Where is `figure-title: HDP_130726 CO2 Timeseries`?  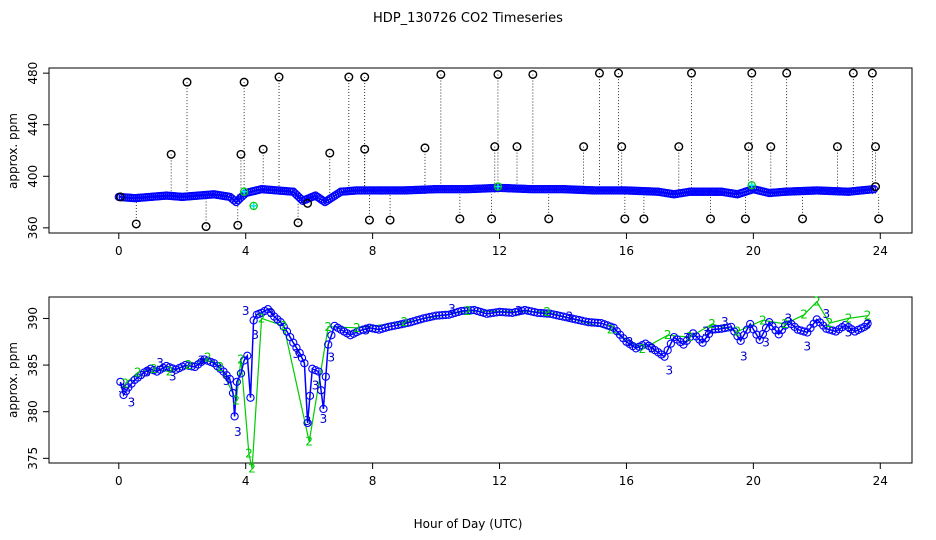
figure-title: HDP_130726 CO2 Timeseries is located at coordinates (468, 18).